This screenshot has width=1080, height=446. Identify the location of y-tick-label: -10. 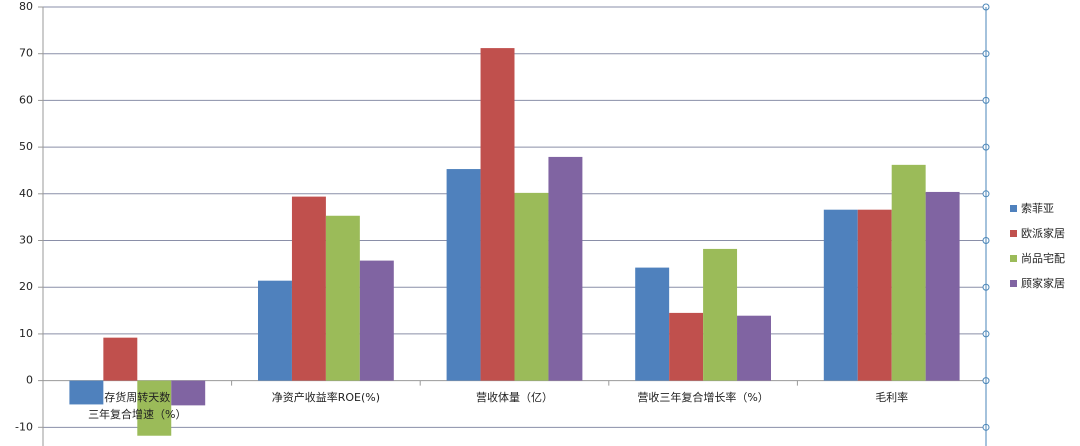
(24, 426).